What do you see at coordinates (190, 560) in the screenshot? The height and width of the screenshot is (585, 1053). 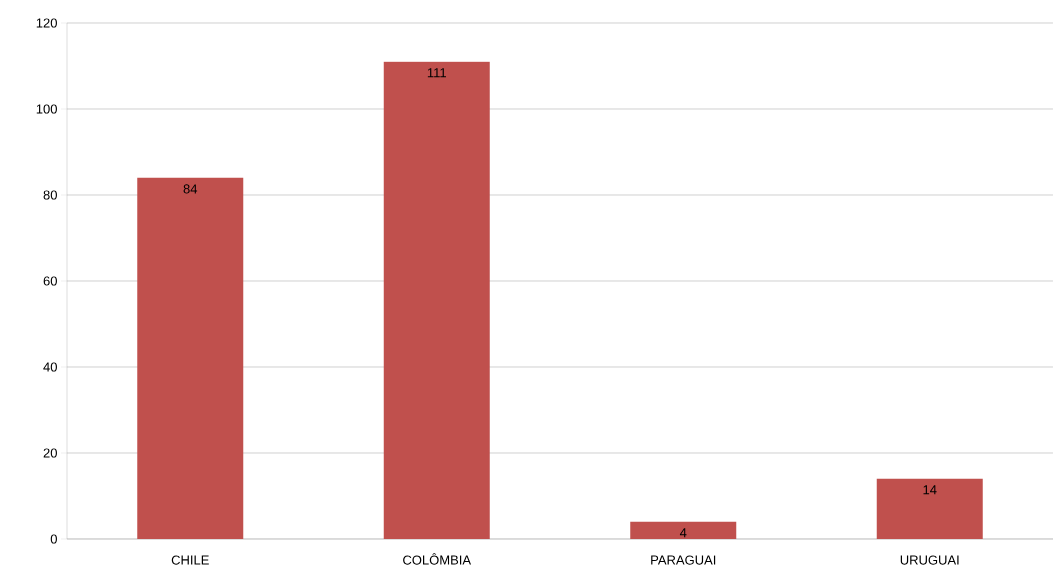 I see `x-tick-label: CHILE` at bounding box center [190, 560].